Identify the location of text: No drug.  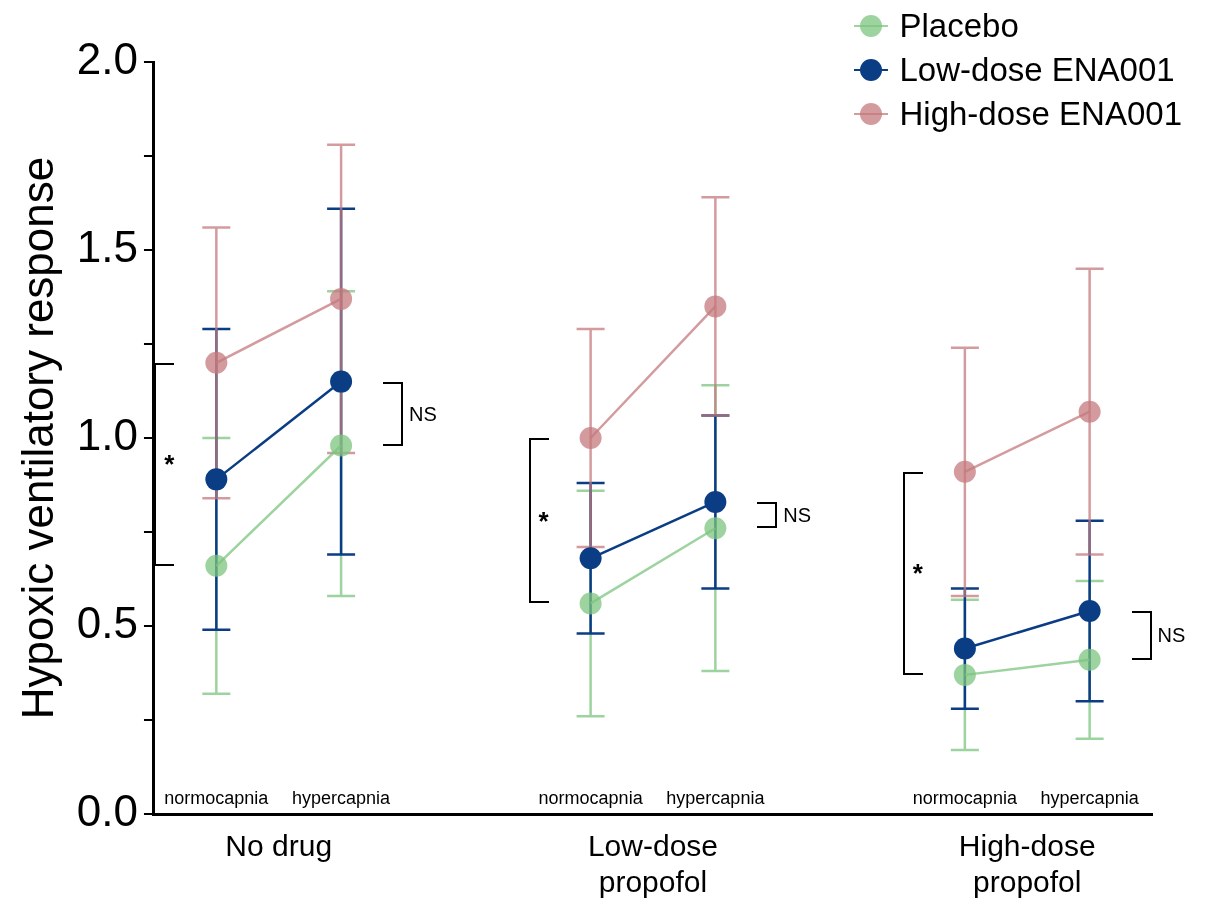
(279, 846).